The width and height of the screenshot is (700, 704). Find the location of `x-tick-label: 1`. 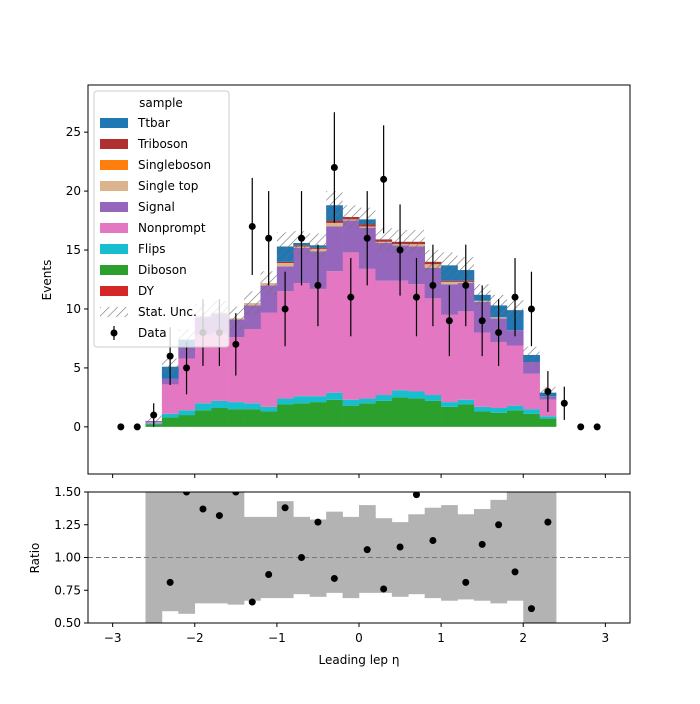

x-tick-label: 1 is located at coordinates (441, 638).